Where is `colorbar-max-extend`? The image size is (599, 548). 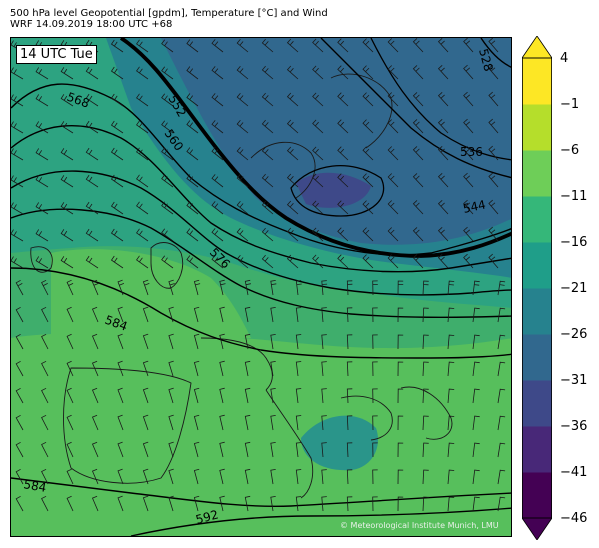 colorbar-max-extend is located at coordinates (537, 47).